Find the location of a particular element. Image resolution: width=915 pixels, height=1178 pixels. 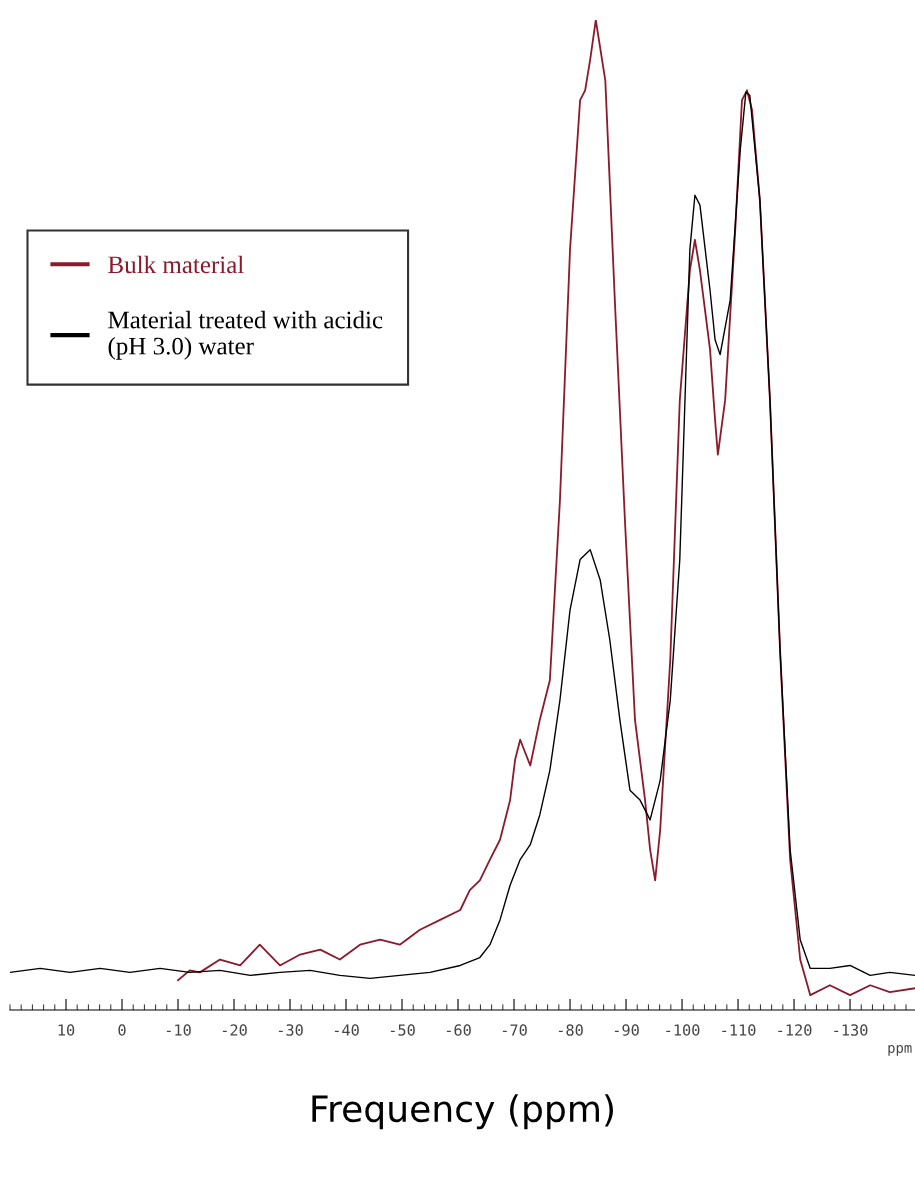

x-tick-label: -100 is located at coordinates (683, 1030).